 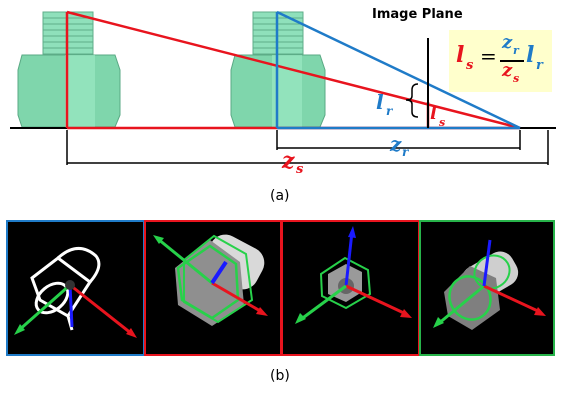 I want to click on formula-numerator-sub: r, so click(x=516, y=50).